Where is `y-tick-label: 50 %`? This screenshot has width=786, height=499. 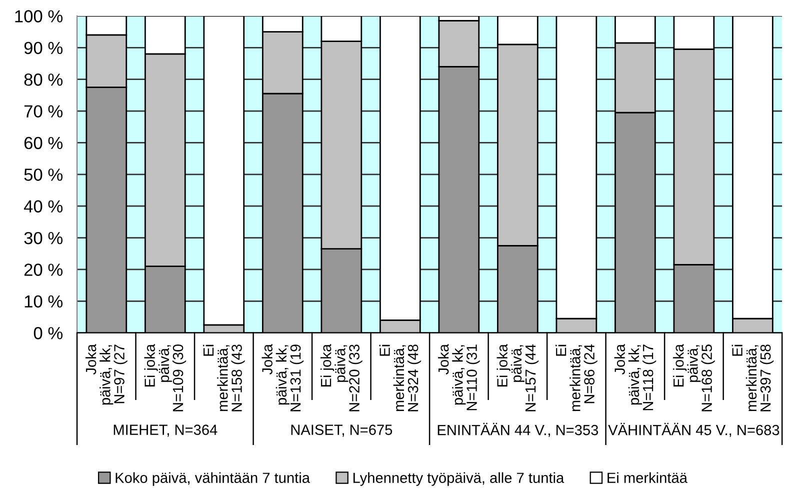
y-tick-label: 50 % is located at coordinates (43, 174).